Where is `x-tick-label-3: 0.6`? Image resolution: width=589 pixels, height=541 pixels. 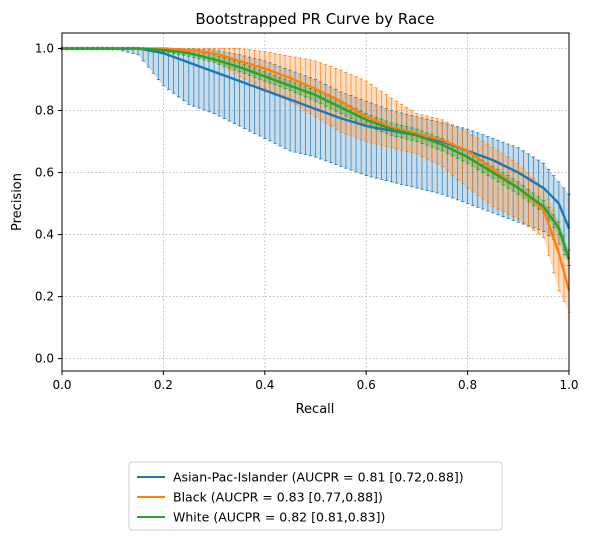 x-tick-label-3: 0.6 is located at coordinates (366, 385).